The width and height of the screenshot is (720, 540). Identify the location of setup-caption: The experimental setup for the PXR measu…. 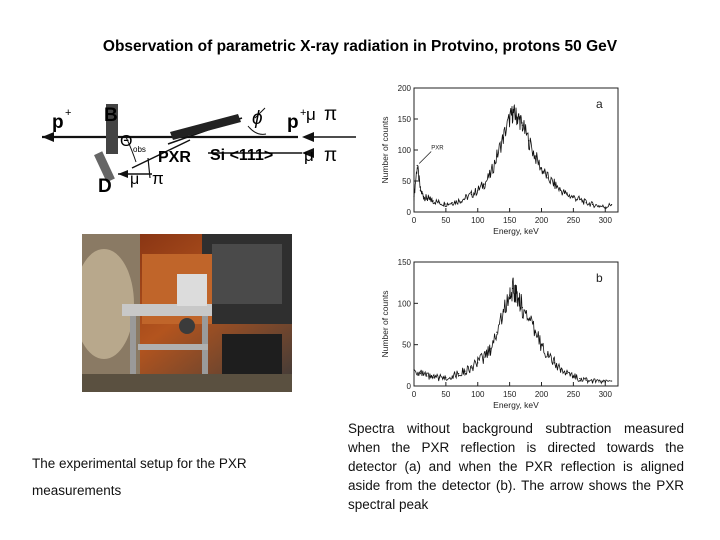
(139, 477).